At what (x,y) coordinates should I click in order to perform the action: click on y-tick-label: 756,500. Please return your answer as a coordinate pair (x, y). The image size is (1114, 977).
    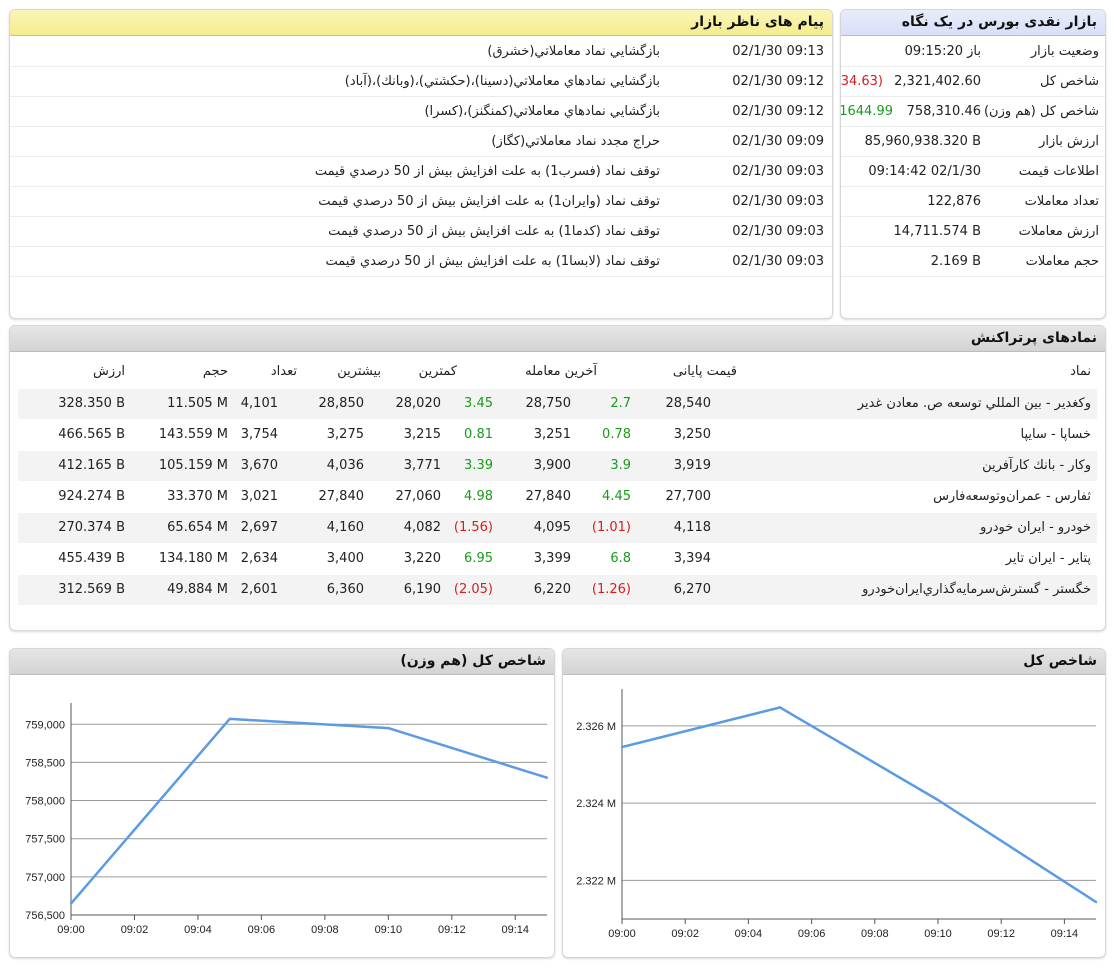
    Looking at the image, I should click on (45, 916).